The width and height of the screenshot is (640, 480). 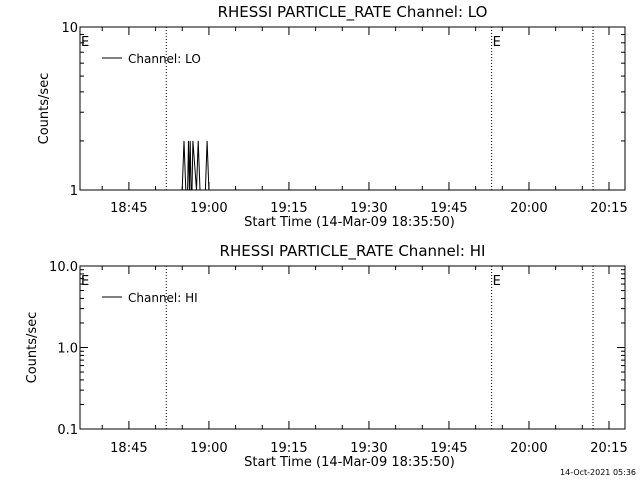 I want to click on y-tick-label: 10, so click(x=69, y=28).